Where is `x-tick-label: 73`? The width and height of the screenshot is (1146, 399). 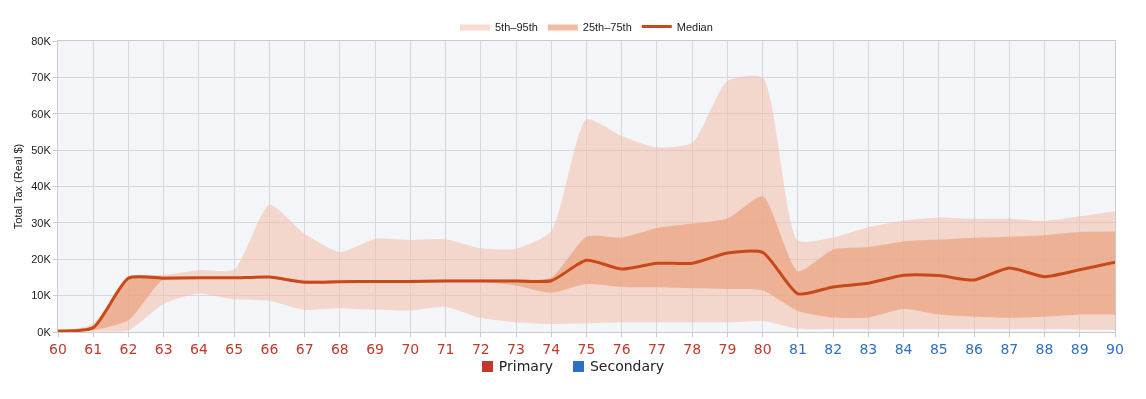 x-tick-label: 73 is located at coordinates (516, 348).